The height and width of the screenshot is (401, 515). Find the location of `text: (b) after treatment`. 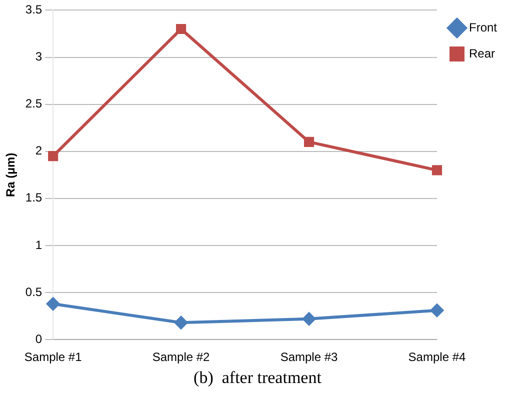

text: (b) after treatment is located at coordinates (257, 378).